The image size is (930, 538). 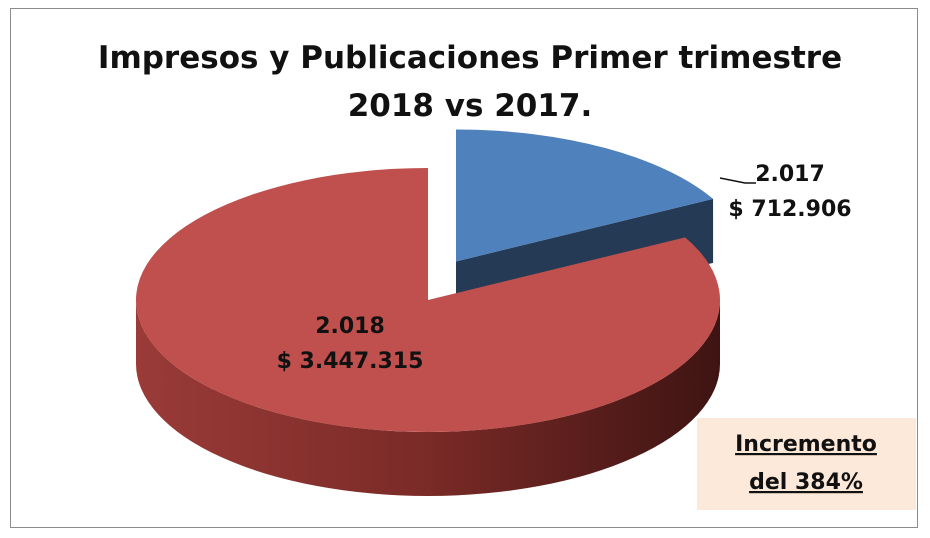 What do you see at coordinates (584, 195) in the screenshot?
I see `slice` at bounding box center [584, 195].